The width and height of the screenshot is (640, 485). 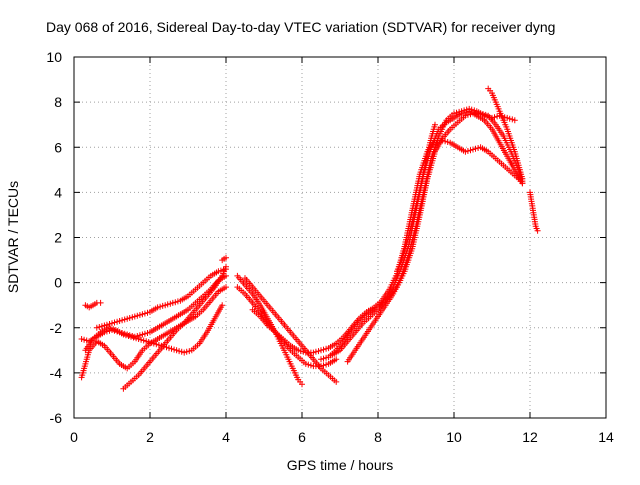 What do you see at coordinates (58, 238) in the screenshot?
I see `y-tick-label: 2` at bounding box center [58, 238].